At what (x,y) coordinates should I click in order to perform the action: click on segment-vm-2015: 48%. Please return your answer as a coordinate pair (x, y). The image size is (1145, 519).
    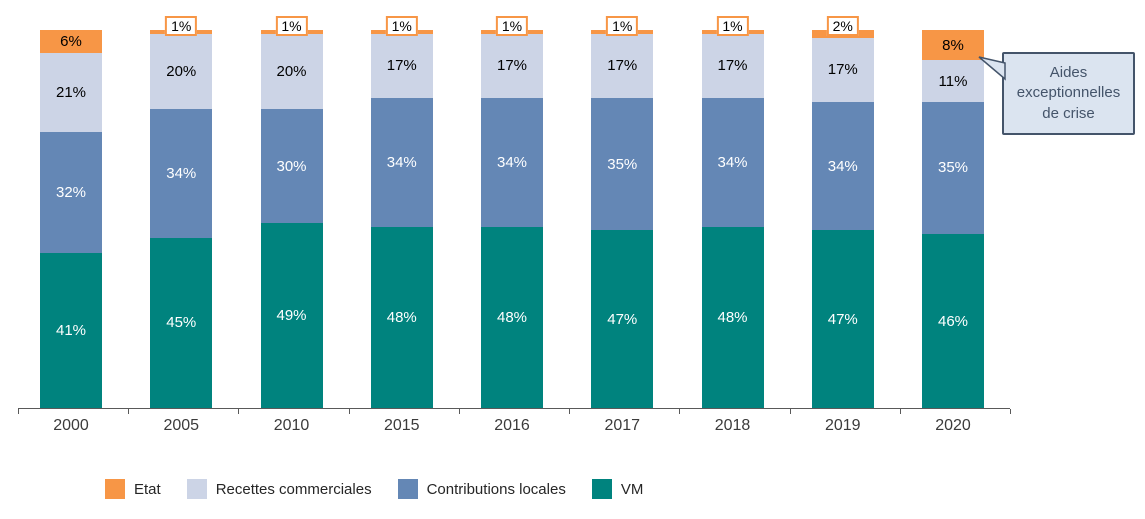
    Looking at the image, I should click on (401, 317).